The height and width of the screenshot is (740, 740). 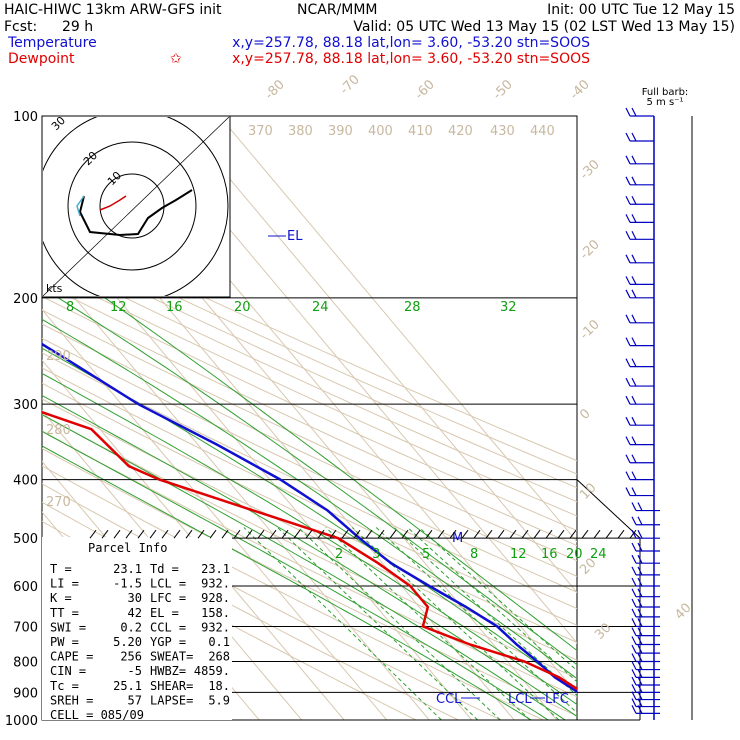 I want to click on parcel-value: 57, so click(x=135, y=700).